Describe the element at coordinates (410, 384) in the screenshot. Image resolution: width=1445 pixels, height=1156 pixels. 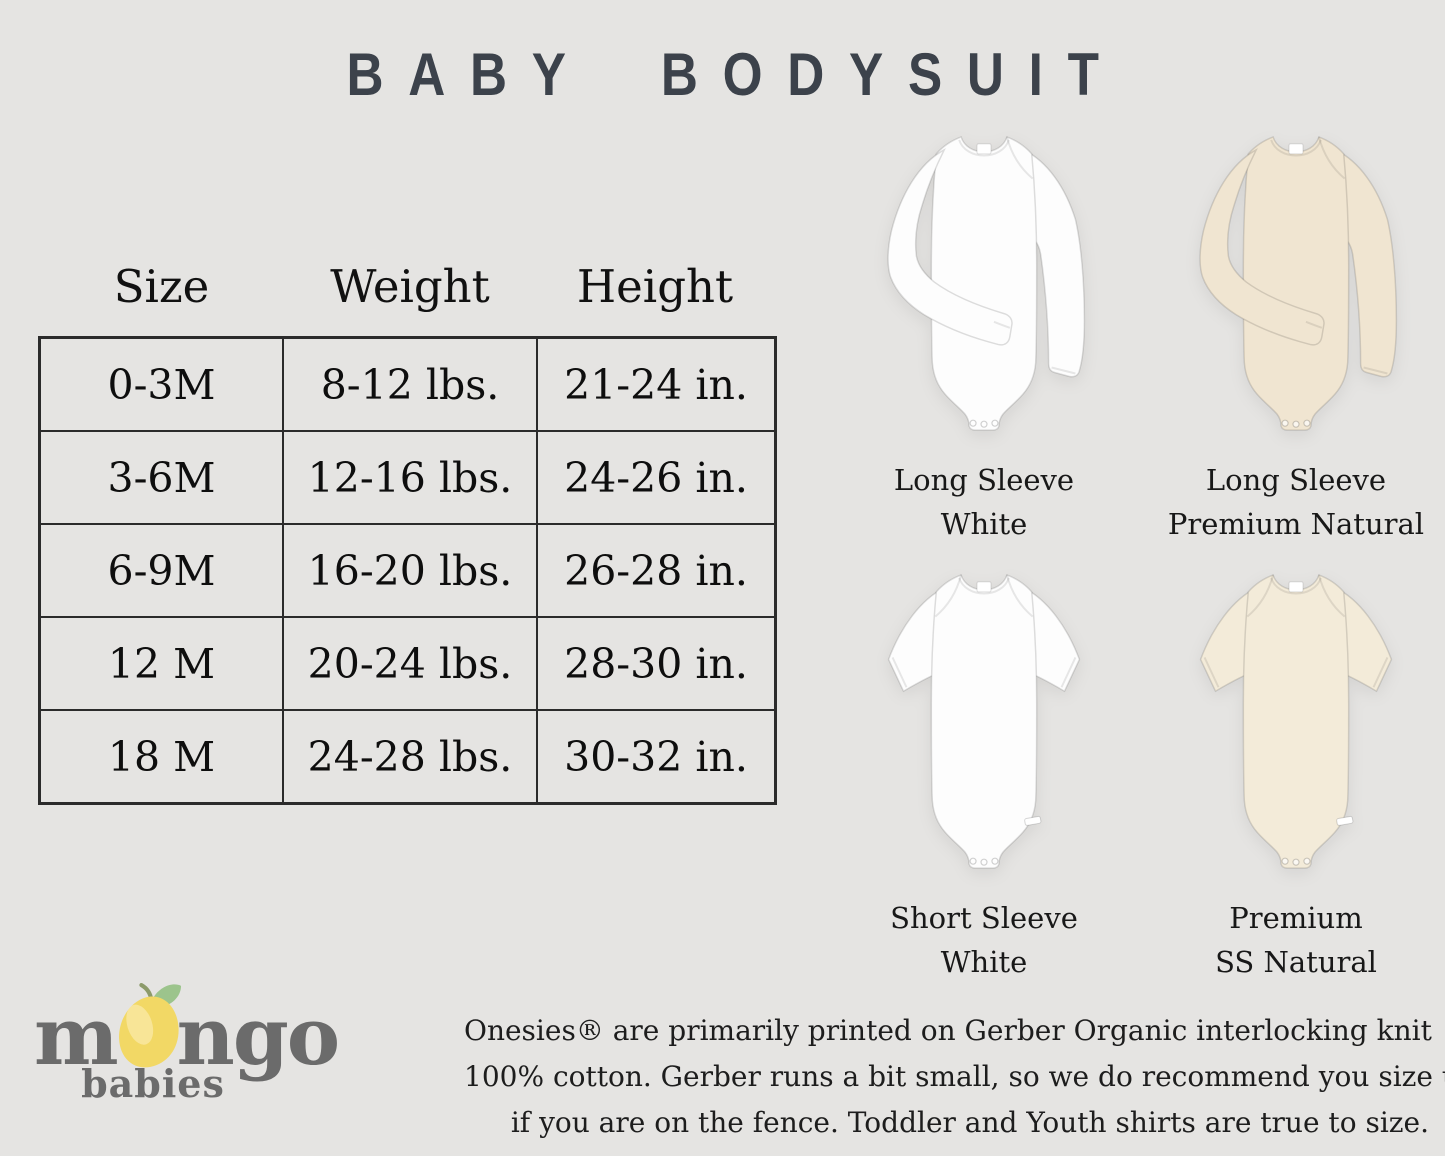
I see `table-cell-weight: 8-12 lbs.` at that location.